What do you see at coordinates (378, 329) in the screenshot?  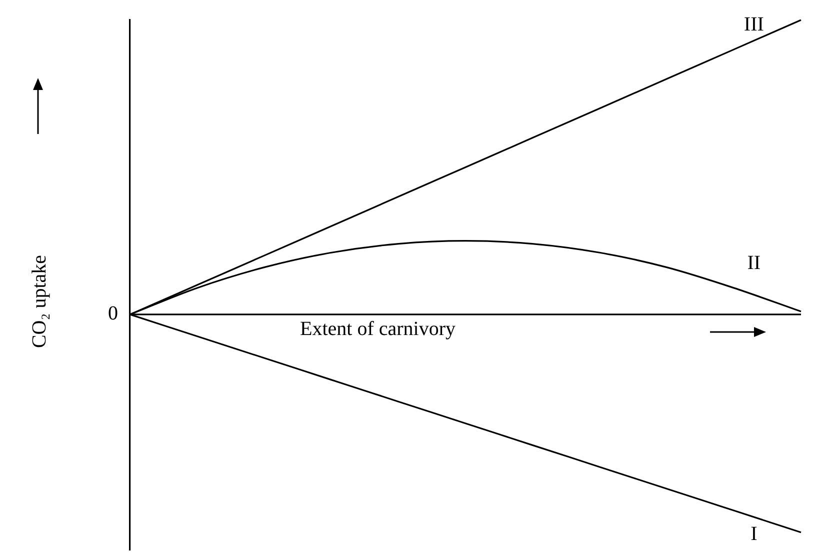 I see `x-axis-title: Extent of carnivory` at bounding box center [378, 329].